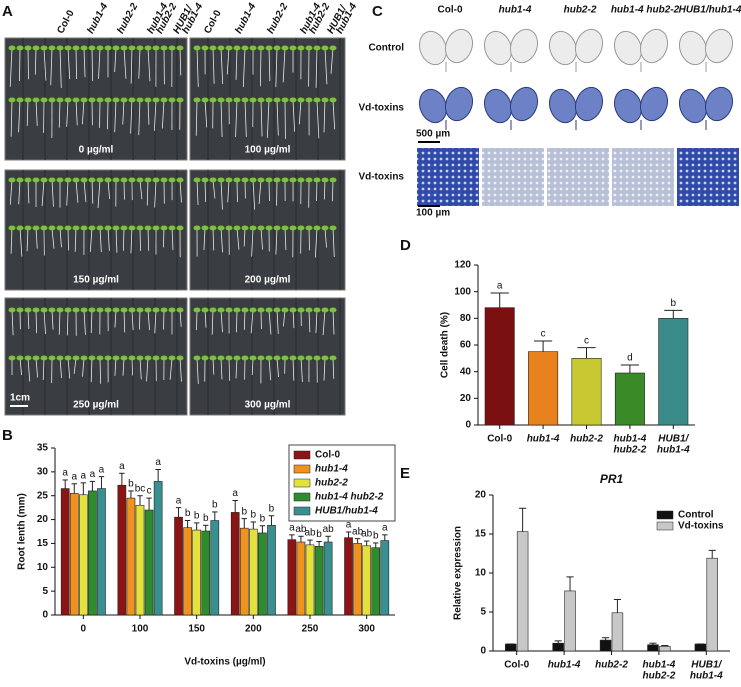 Image resolution: width=741 pixels, height=687 pixels. Describe the element at coordinates (481, 495) in the screenshot. I see `y-tick-label: 20` at that location.